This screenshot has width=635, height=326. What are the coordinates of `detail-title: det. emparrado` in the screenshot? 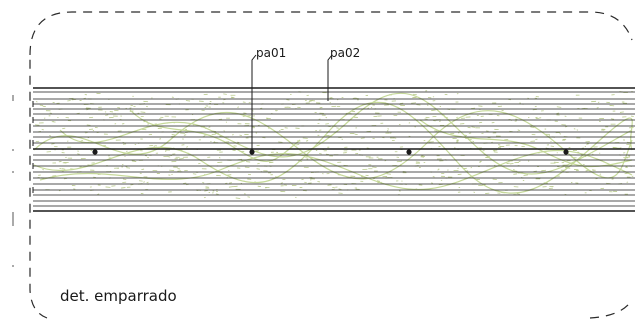 It's located at (118, 296).